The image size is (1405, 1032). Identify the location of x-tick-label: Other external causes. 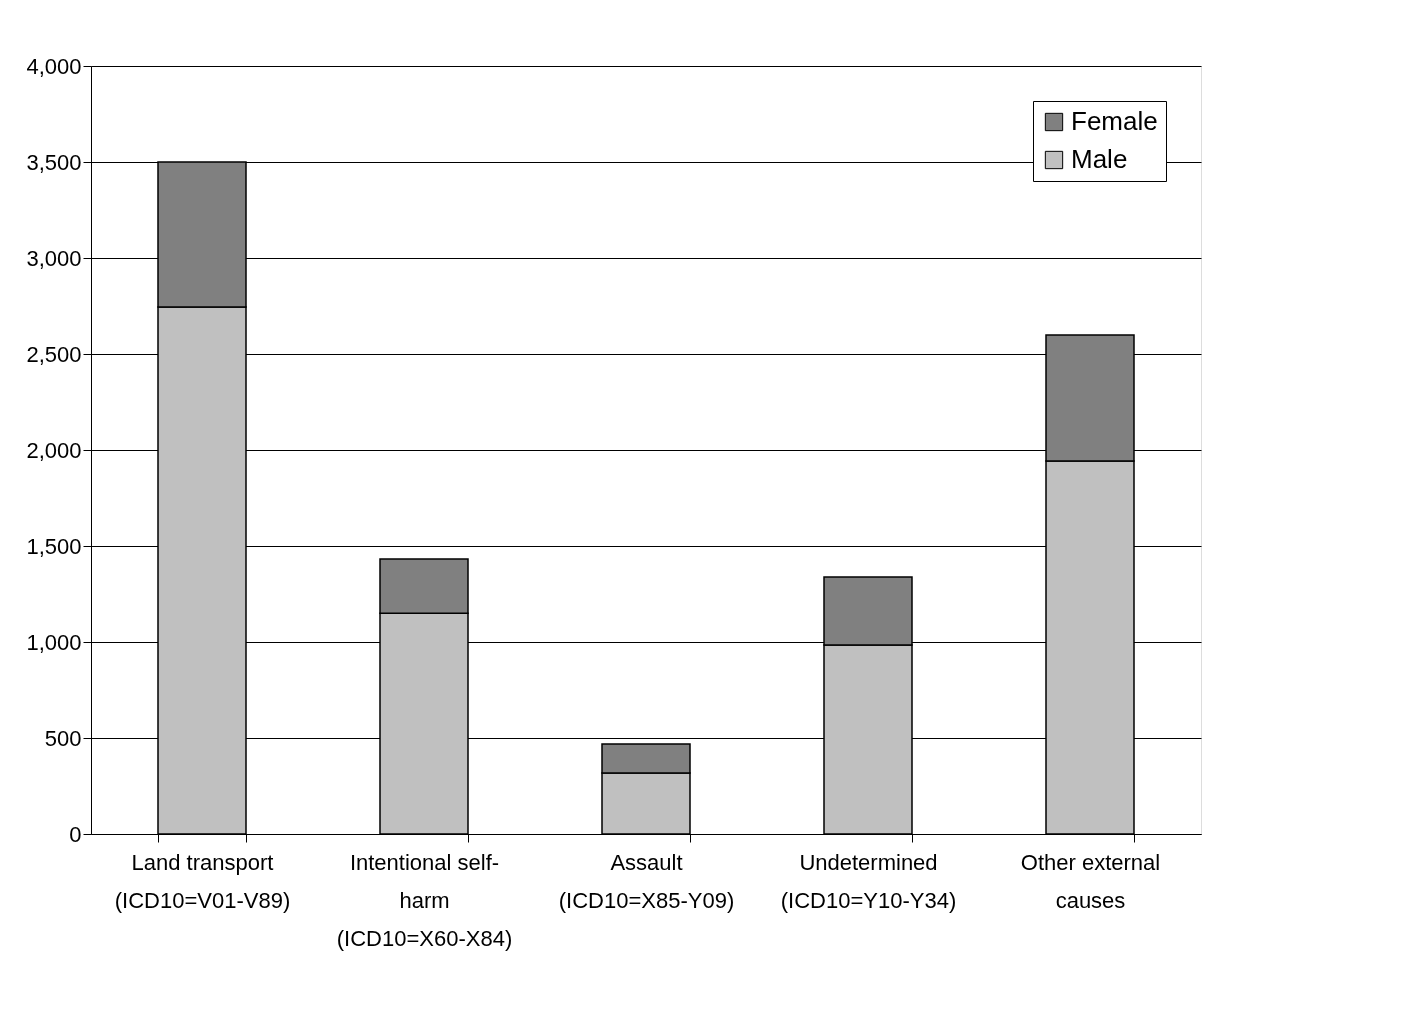
(1090, 881).